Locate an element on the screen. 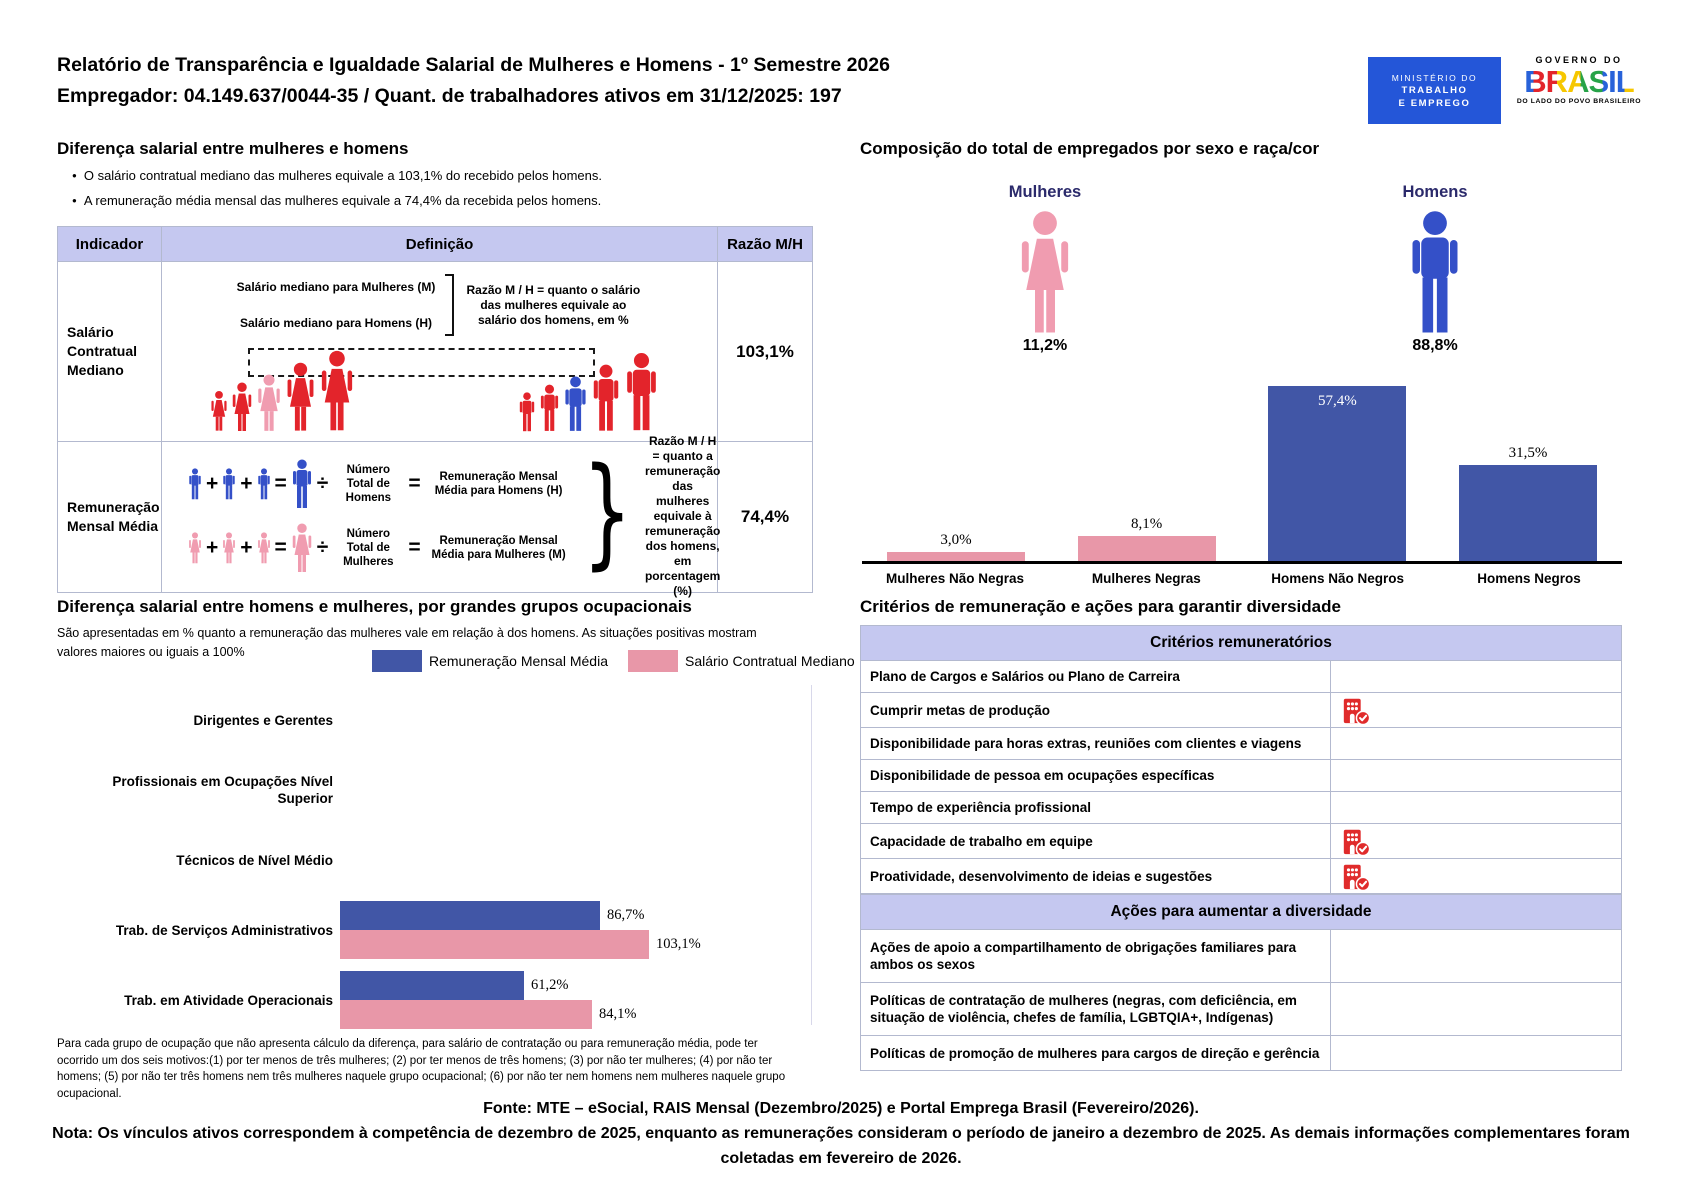  occ-category-label: Dirigentes e Gerentes is located at coordinates (263, 720).